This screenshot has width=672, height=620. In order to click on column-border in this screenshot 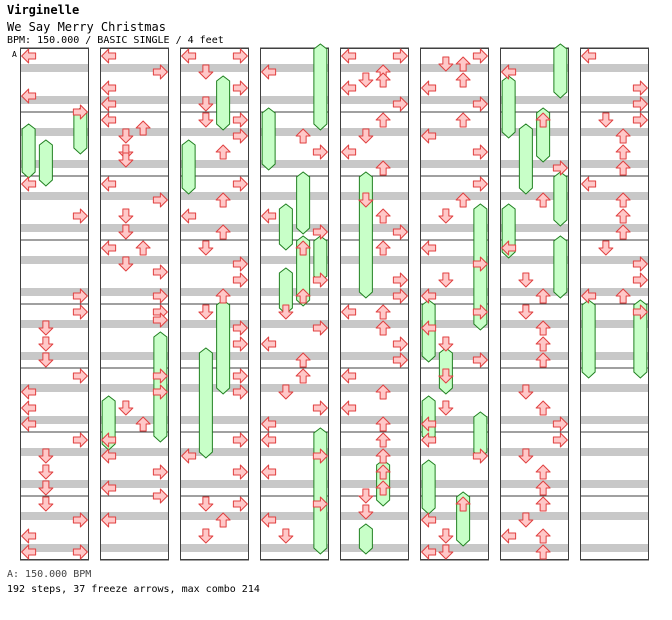, I will do `click(534, 304)`.